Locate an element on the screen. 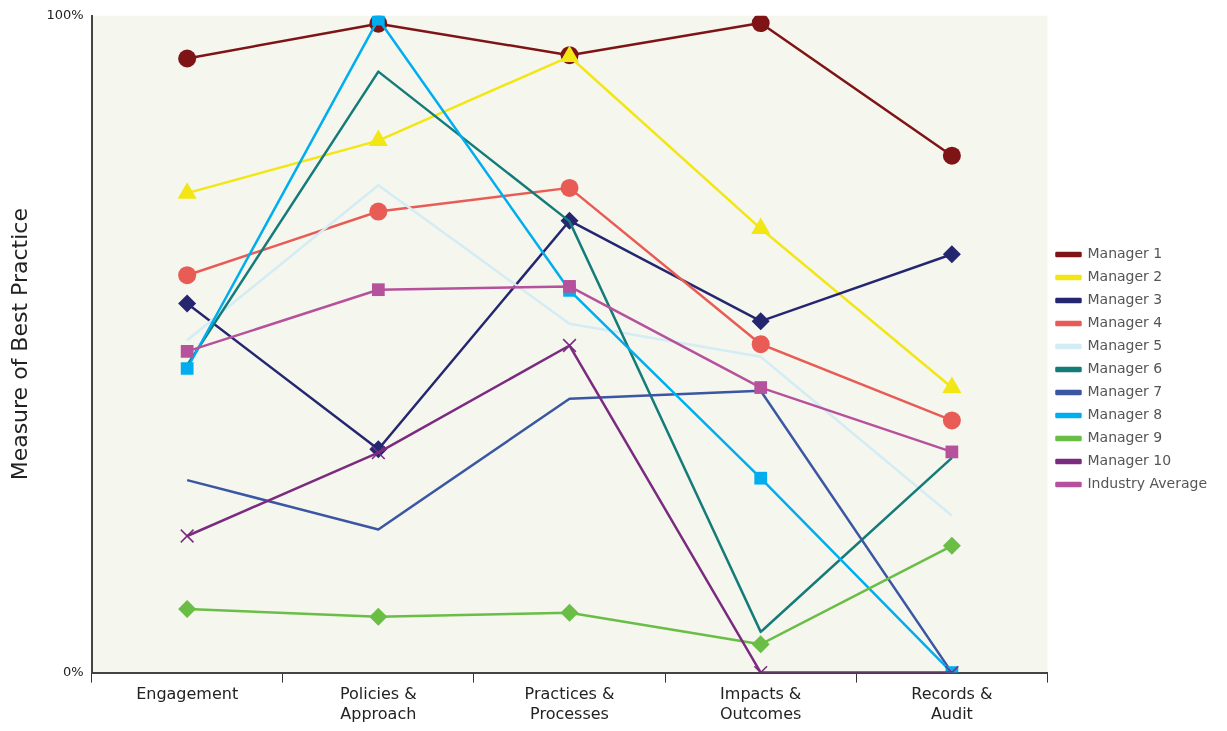  legend-label: Manager 1 is located at coordinates (1125, 253).